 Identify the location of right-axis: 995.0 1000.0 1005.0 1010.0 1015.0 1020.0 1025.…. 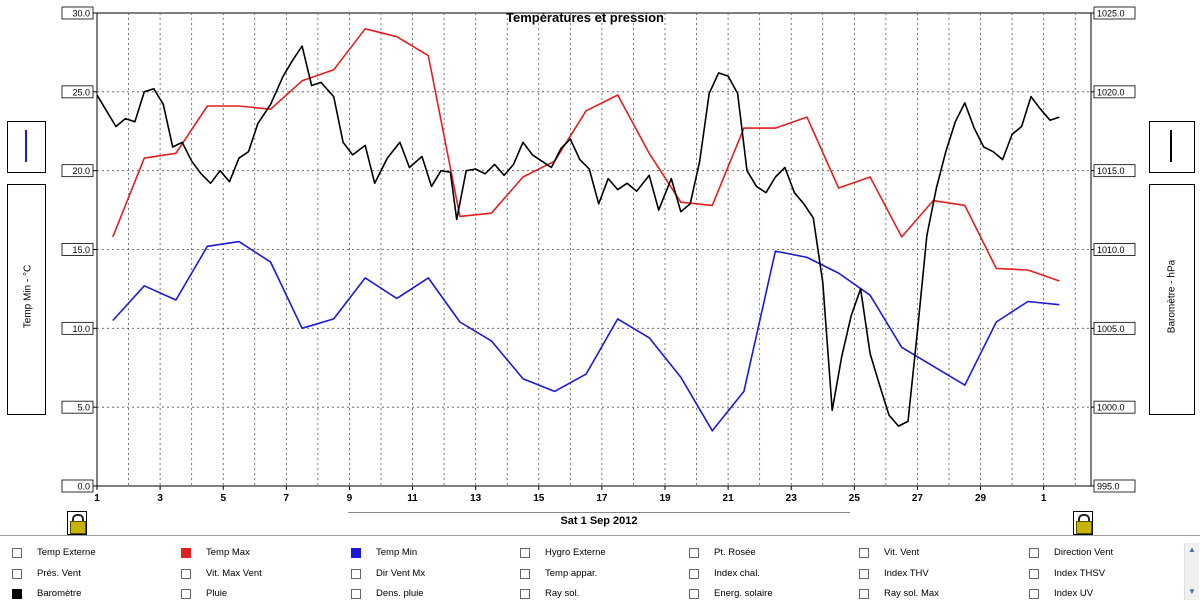
(1113, 249).